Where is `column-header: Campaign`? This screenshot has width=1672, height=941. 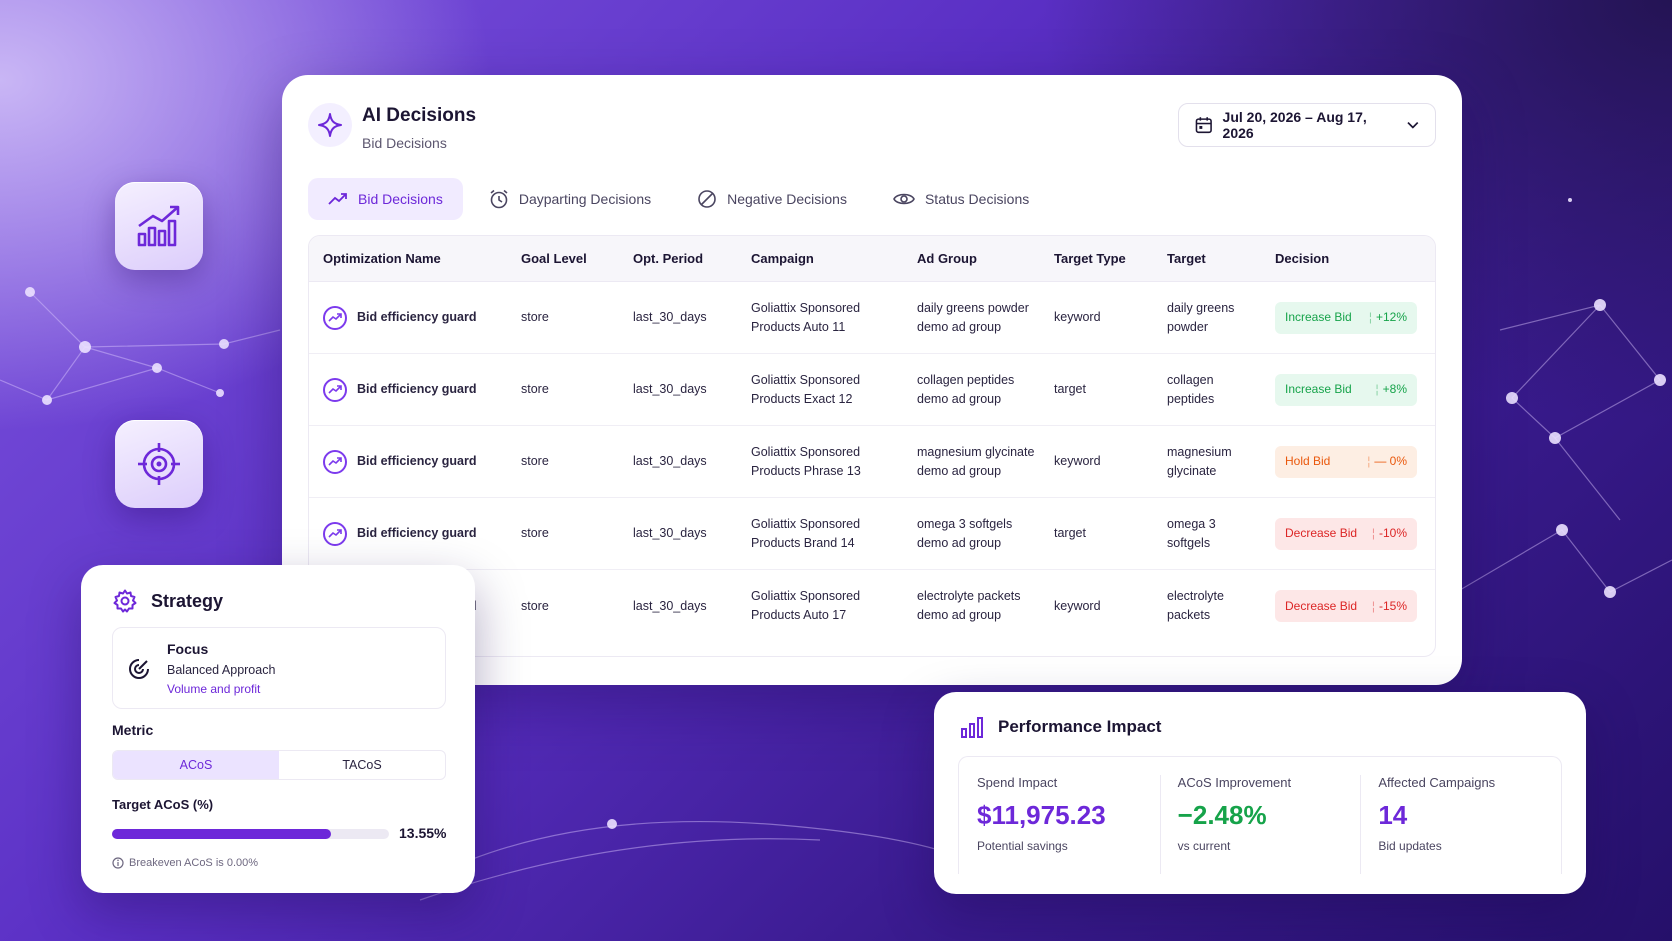 column-header: Campaign is located at coordinates (782, 258).